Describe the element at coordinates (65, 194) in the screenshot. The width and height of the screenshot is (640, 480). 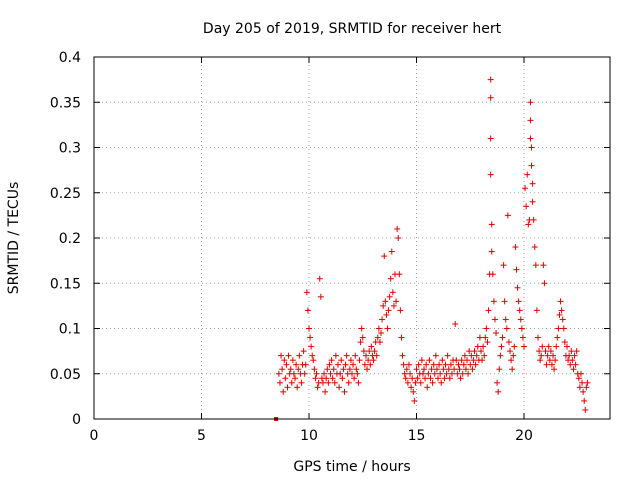
I see `y-tick-label: 0.25` at that location.